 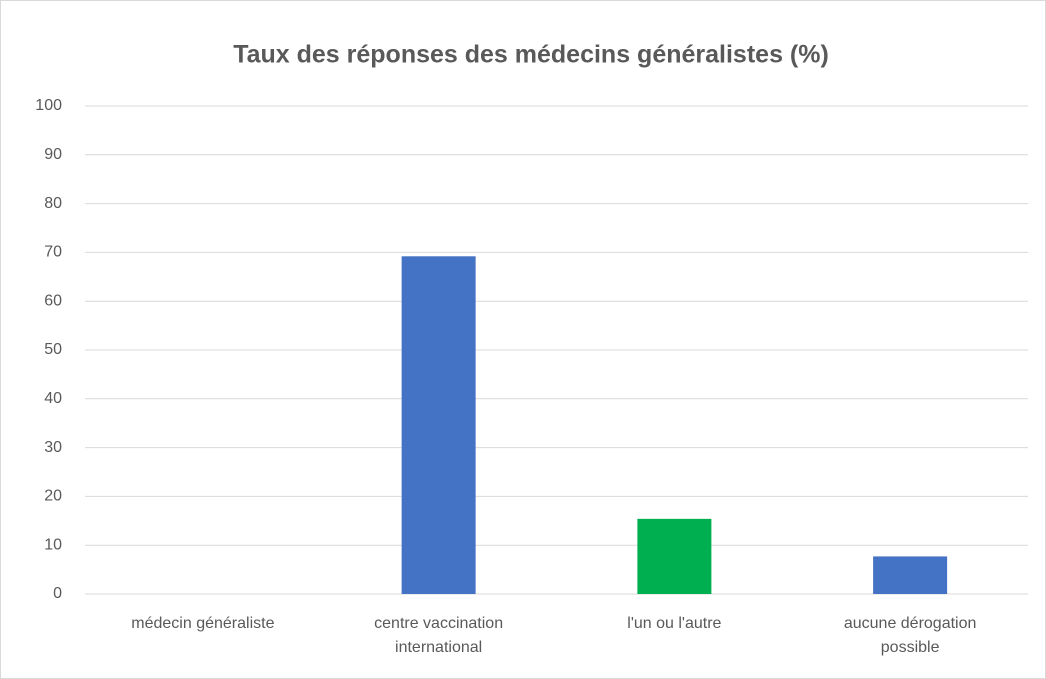 What do you see at coordinates (53, 349) in the screenshot?
I see `y-tick-label: 50` at bounding box center [53, 349].